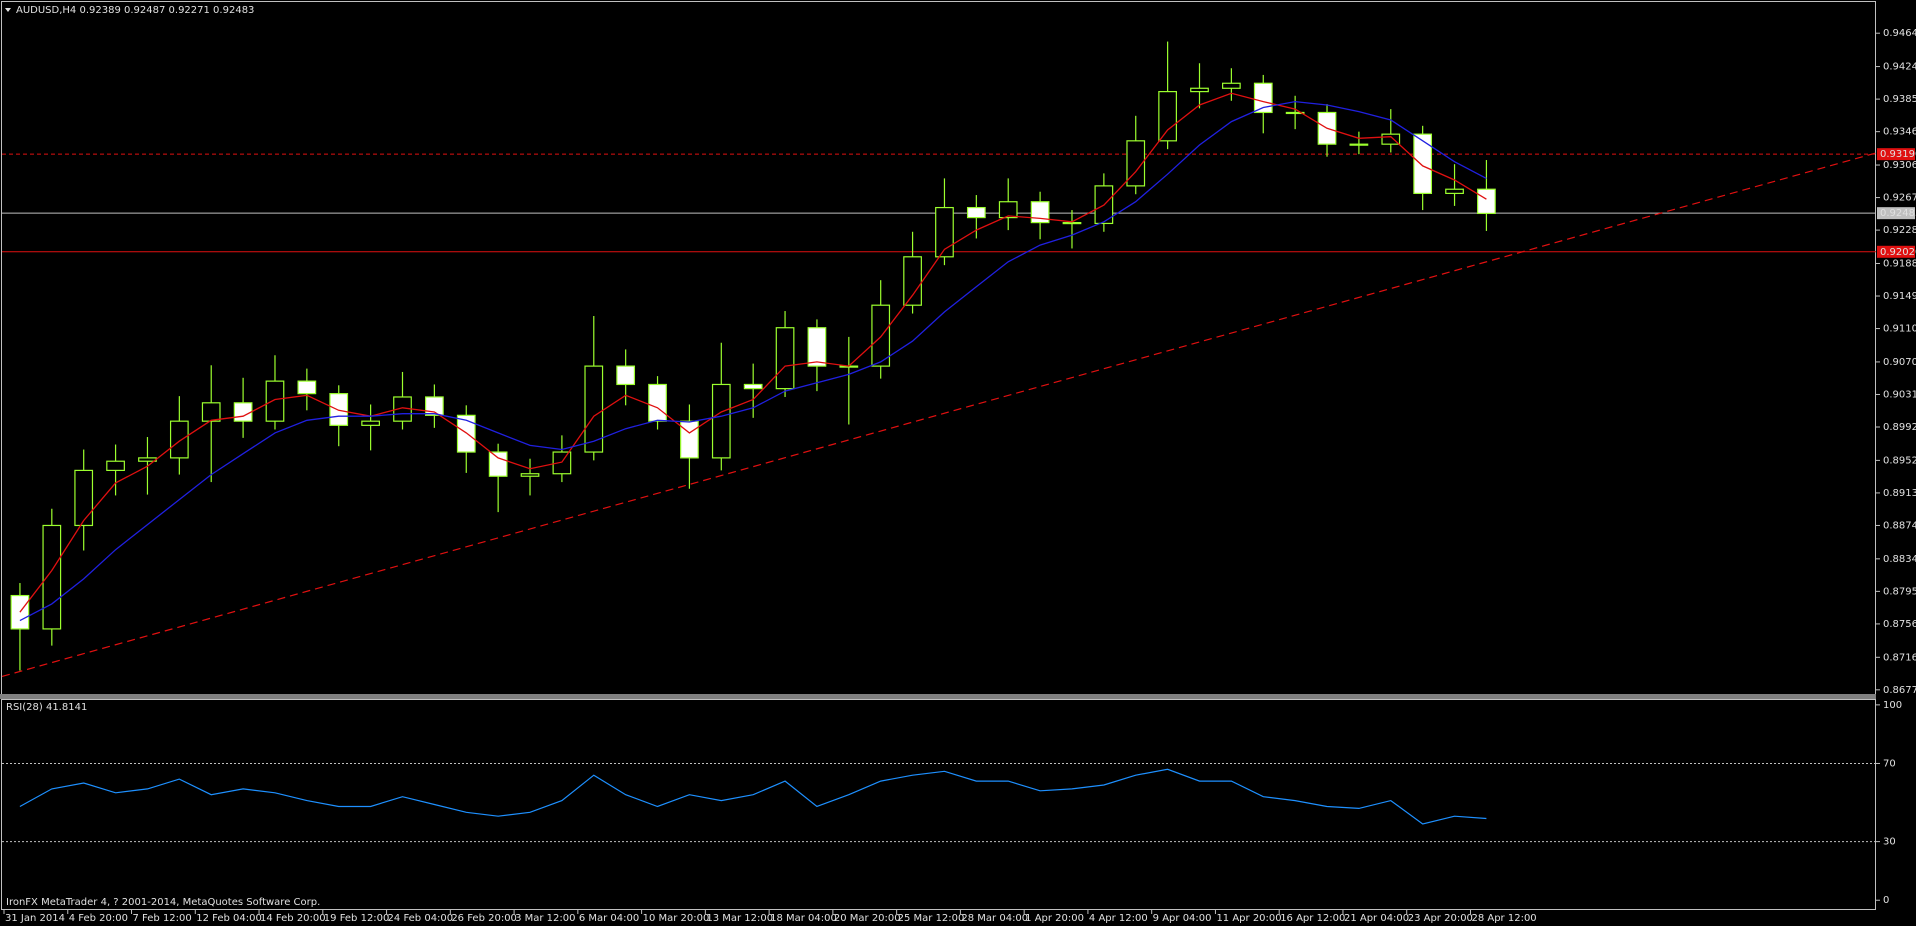 The image size is (1916, 926). I want to click on x-tick-label: 19 Feb 12:00, so click(357, 918).